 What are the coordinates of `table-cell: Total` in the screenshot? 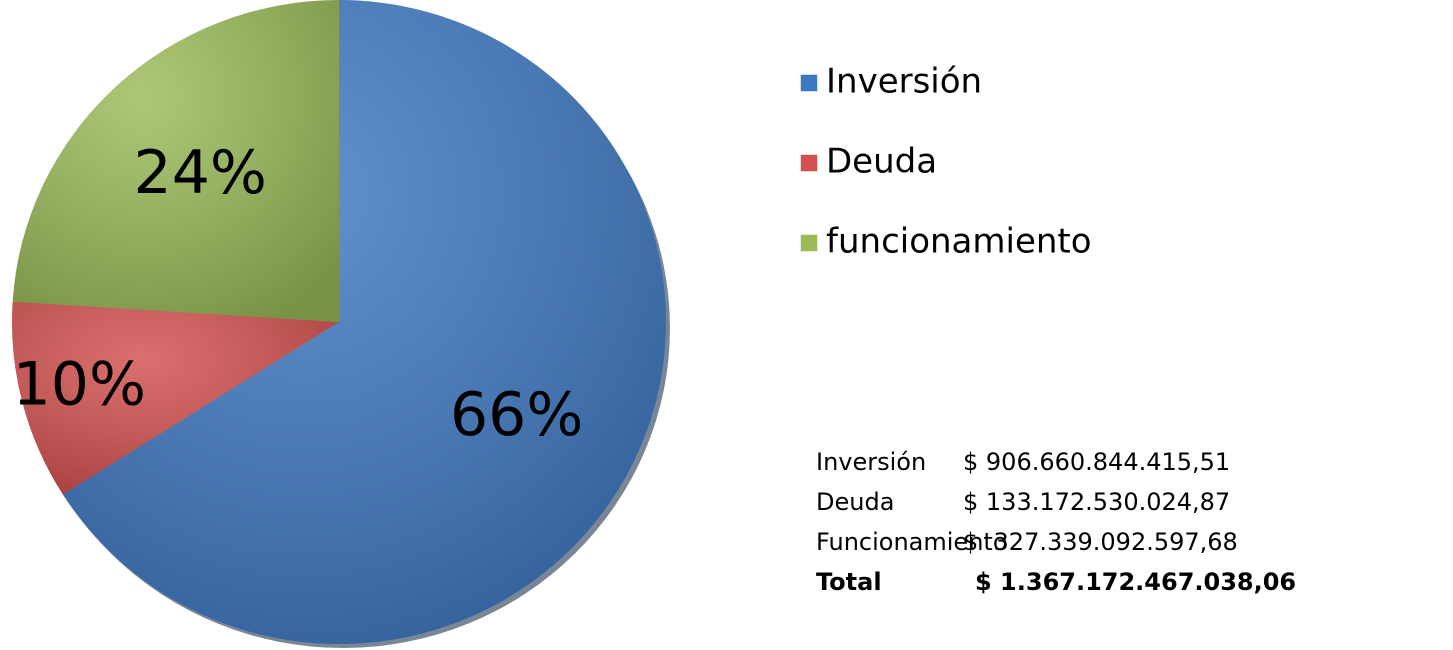 It's located at (849, 582).